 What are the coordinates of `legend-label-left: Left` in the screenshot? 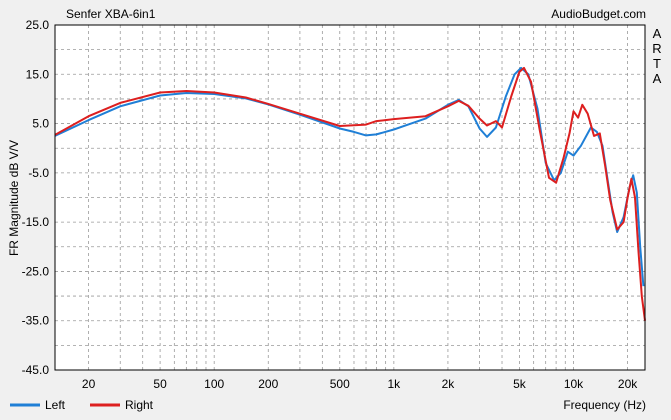 It's located at (55, 405).